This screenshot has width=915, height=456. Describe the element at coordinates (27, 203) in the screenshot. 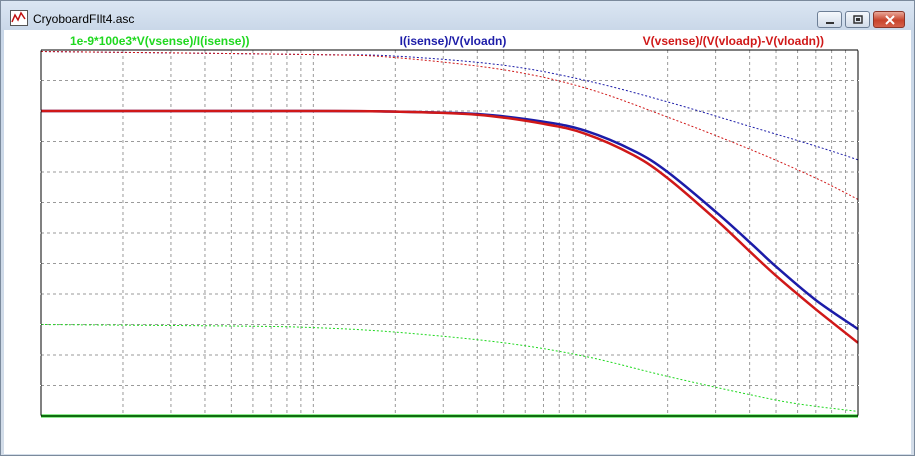

I see `y-tick-label: 0.7` at that location.